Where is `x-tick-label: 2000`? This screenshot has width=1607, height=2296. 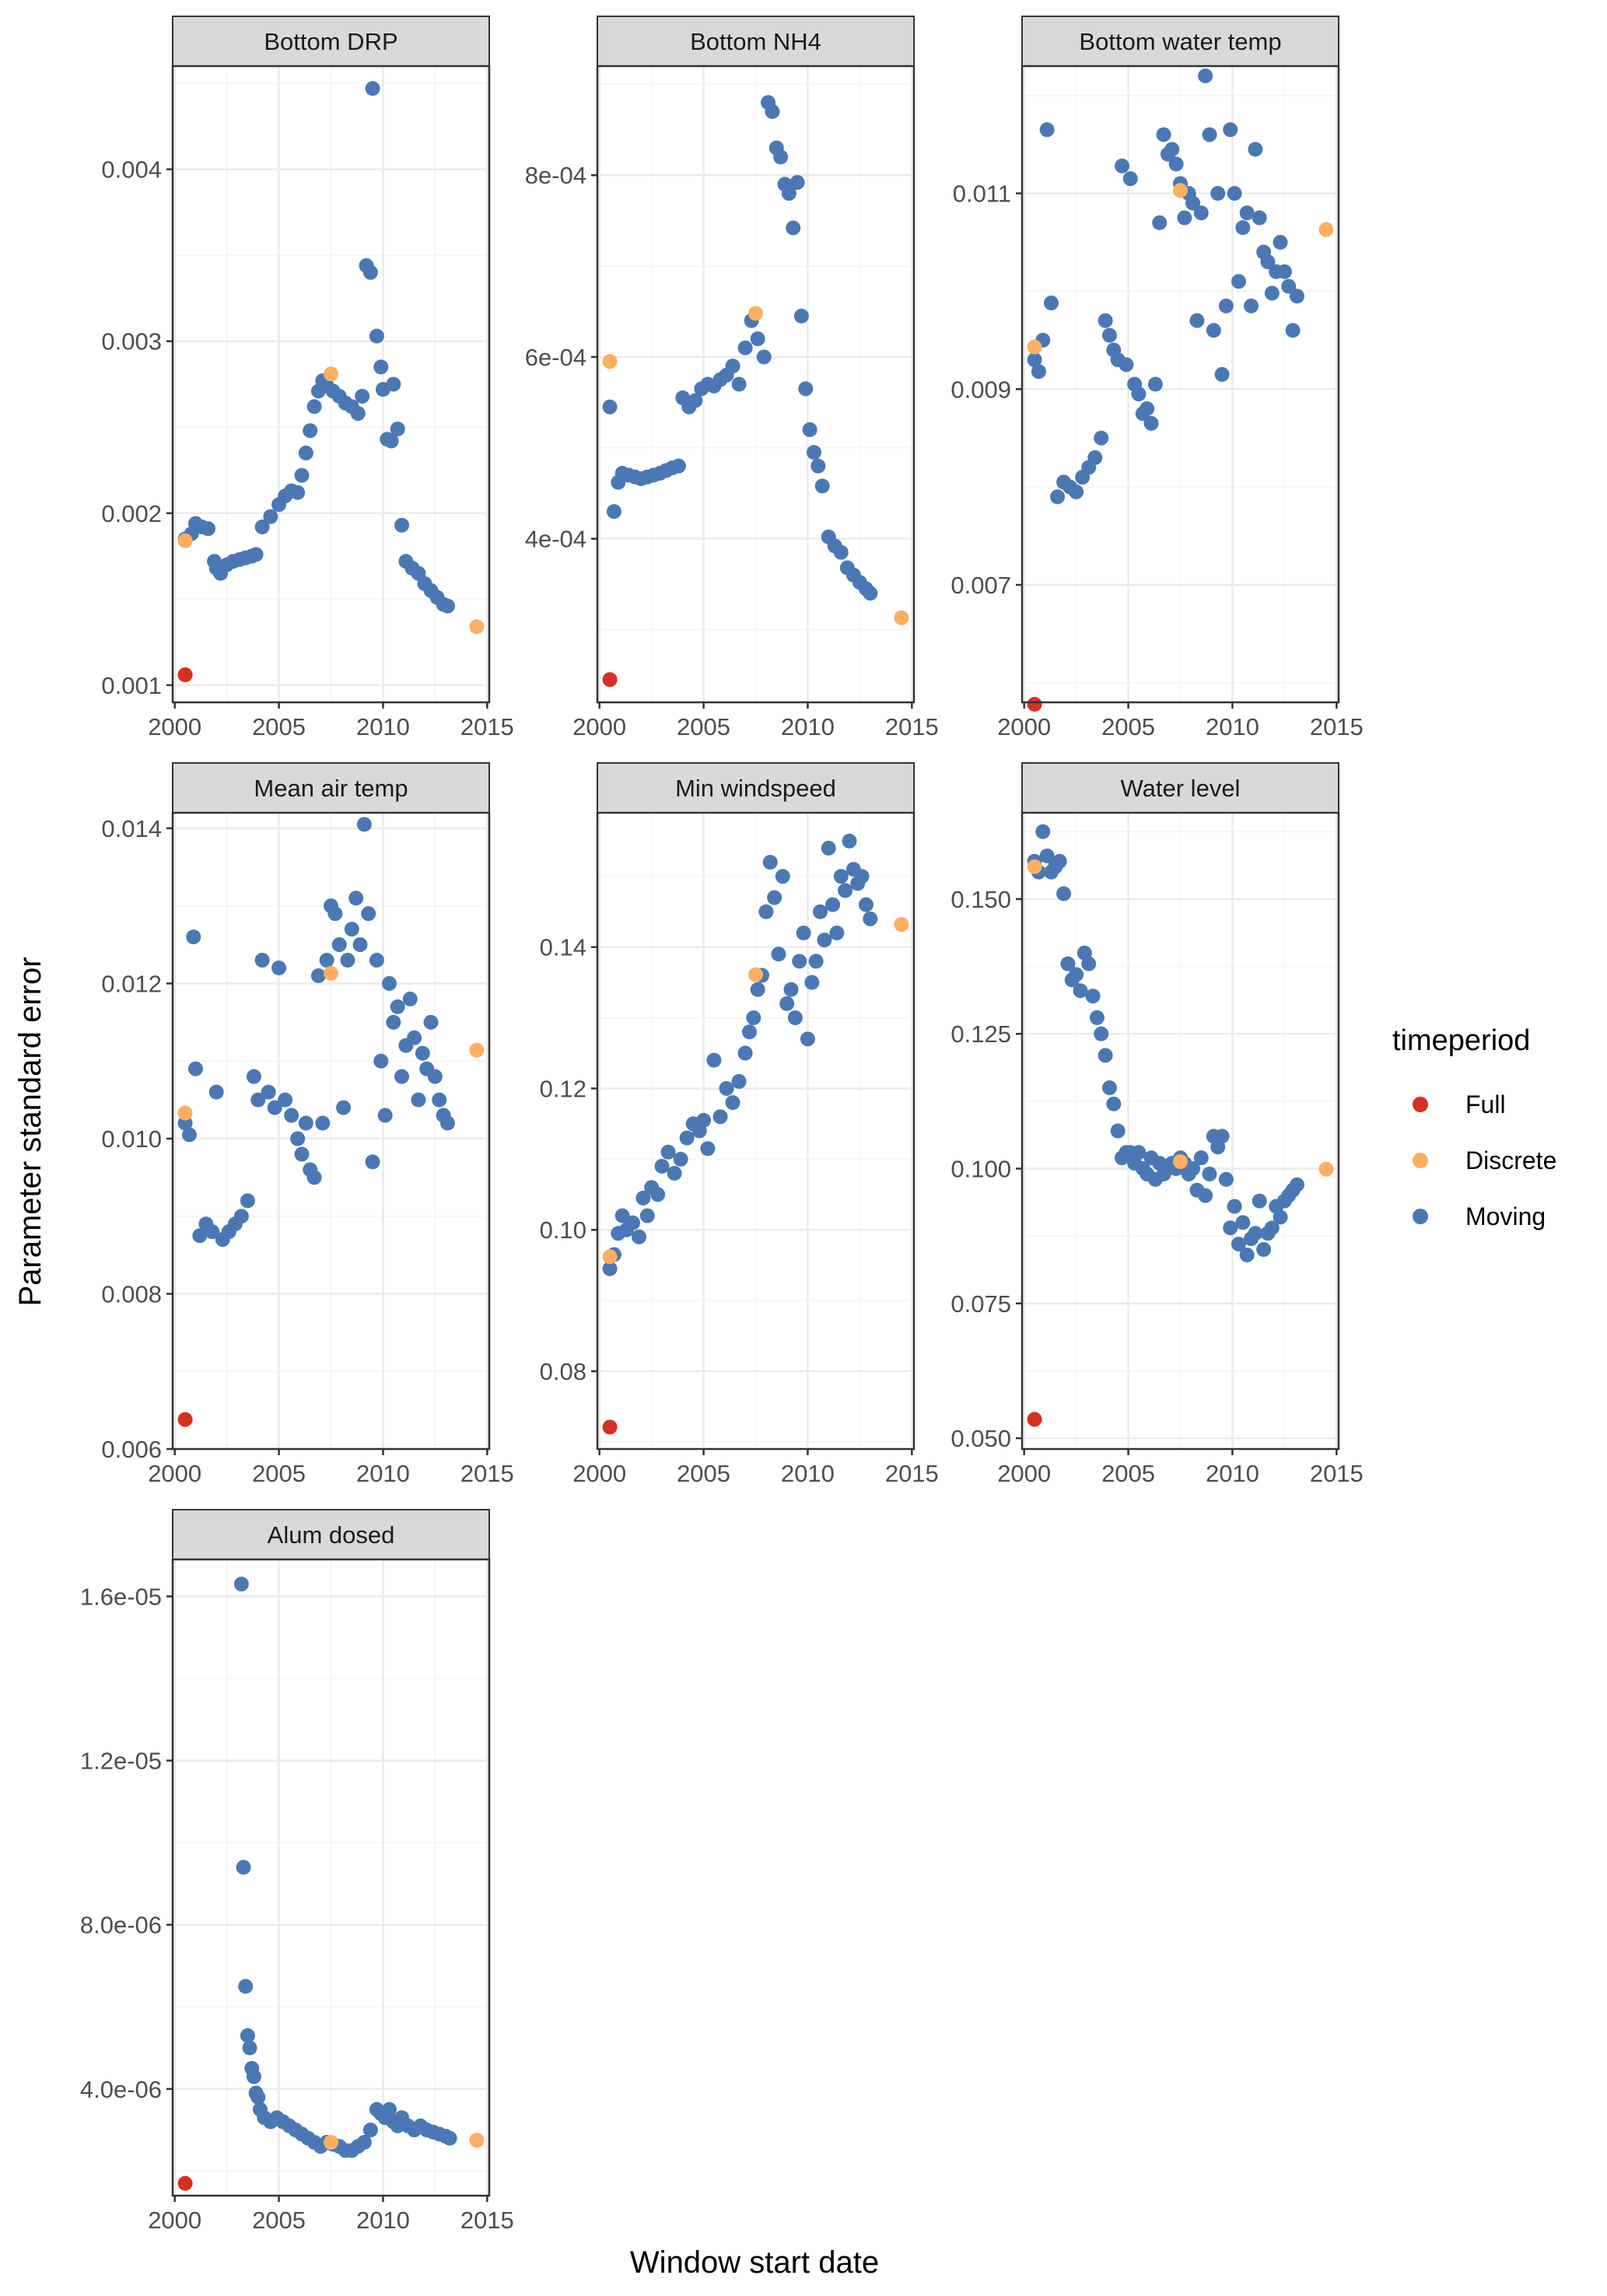
x-tick-label: 2000 is located at coordinates (174, 1474).